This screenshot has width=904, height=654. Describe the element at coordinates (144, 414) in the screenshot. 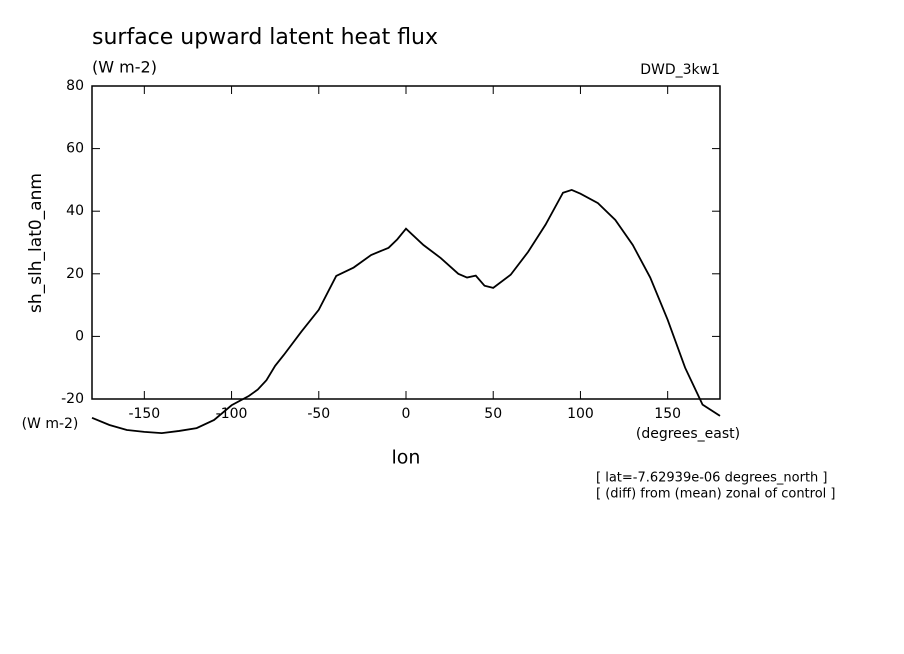

I see `x-tick-label: -150` at that location.